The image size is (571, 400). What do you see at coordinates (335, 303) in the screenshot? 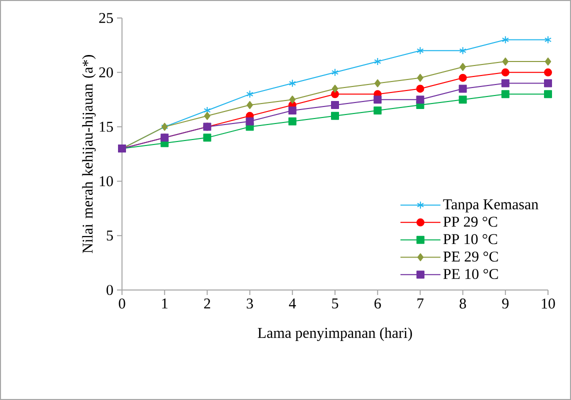
I see `x-tick-label: 5` at bounding box center [335, 303].